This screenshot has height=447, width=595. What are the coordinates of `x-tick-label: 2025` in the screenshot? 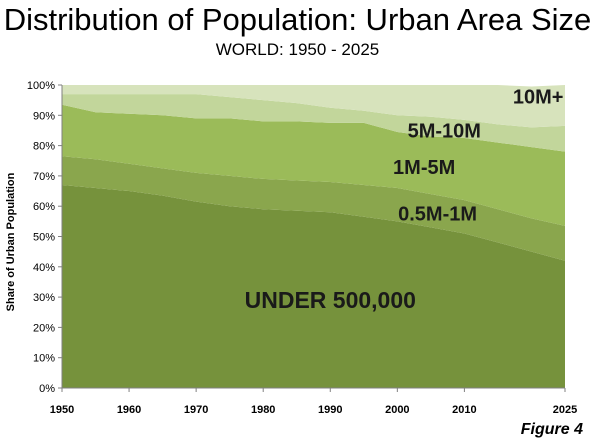 It's located at (565, 410).